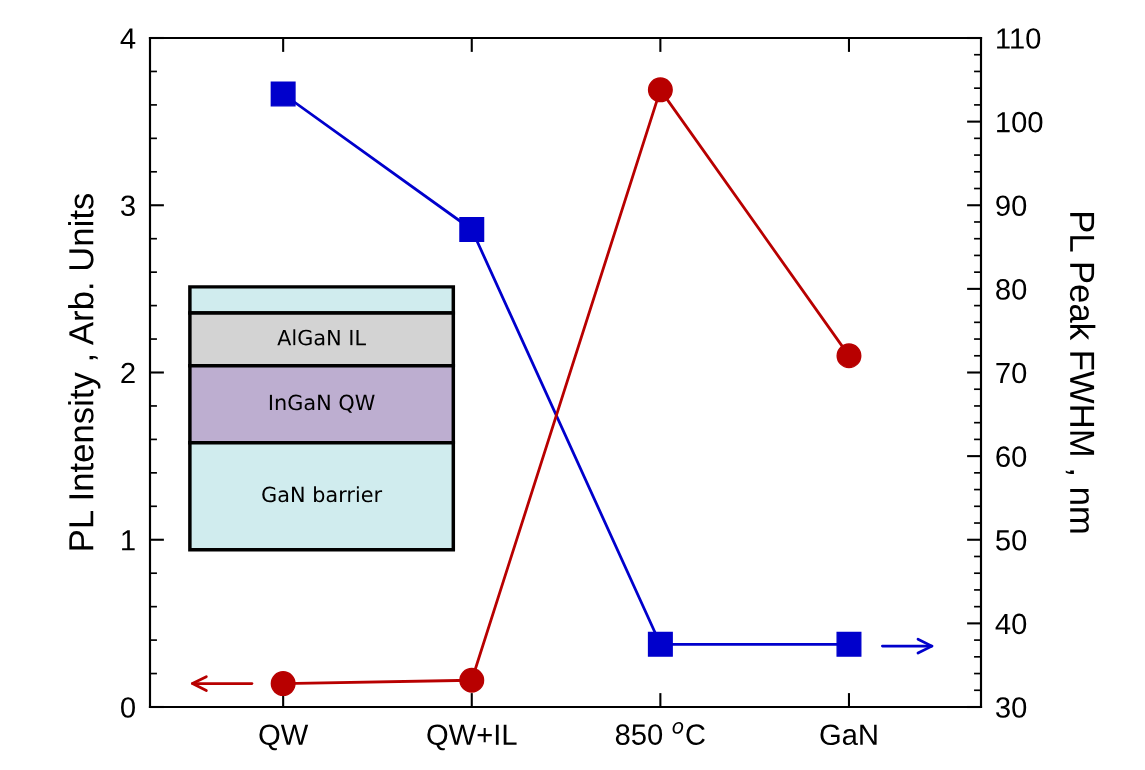  I want to click on y-tick-label: 1, so click(128, 540).